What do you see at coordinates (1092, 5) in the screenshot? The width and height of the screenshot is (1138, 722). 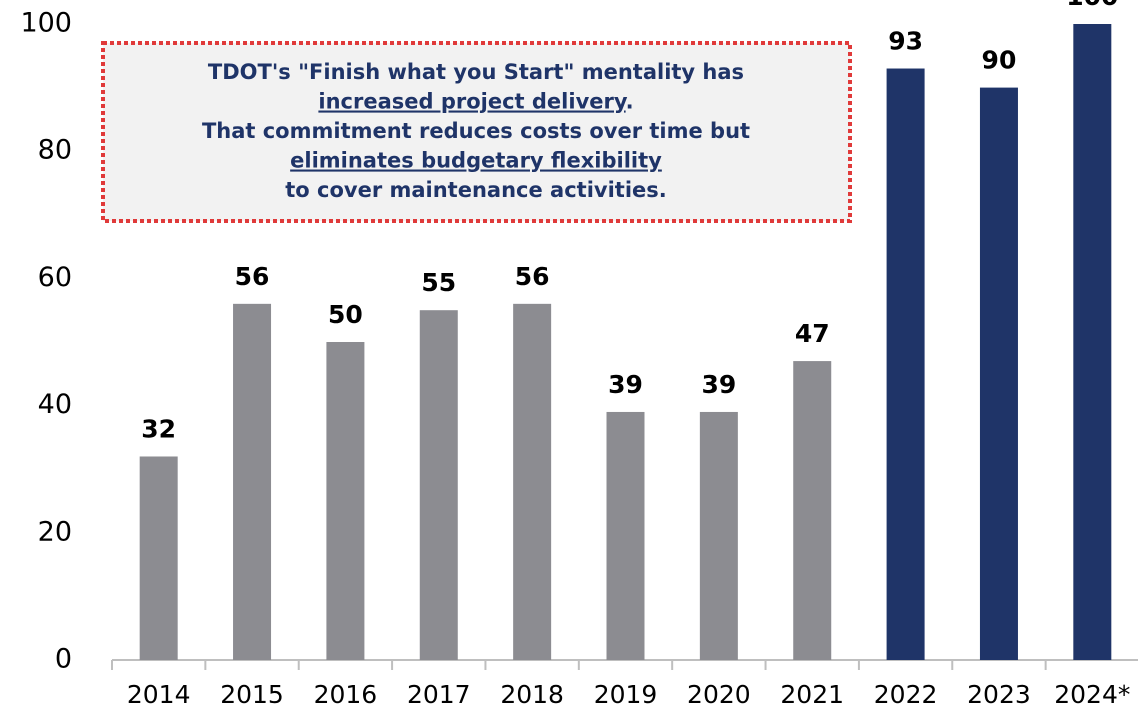 I see `value-label: 100` at bounding box center [1092, 5].